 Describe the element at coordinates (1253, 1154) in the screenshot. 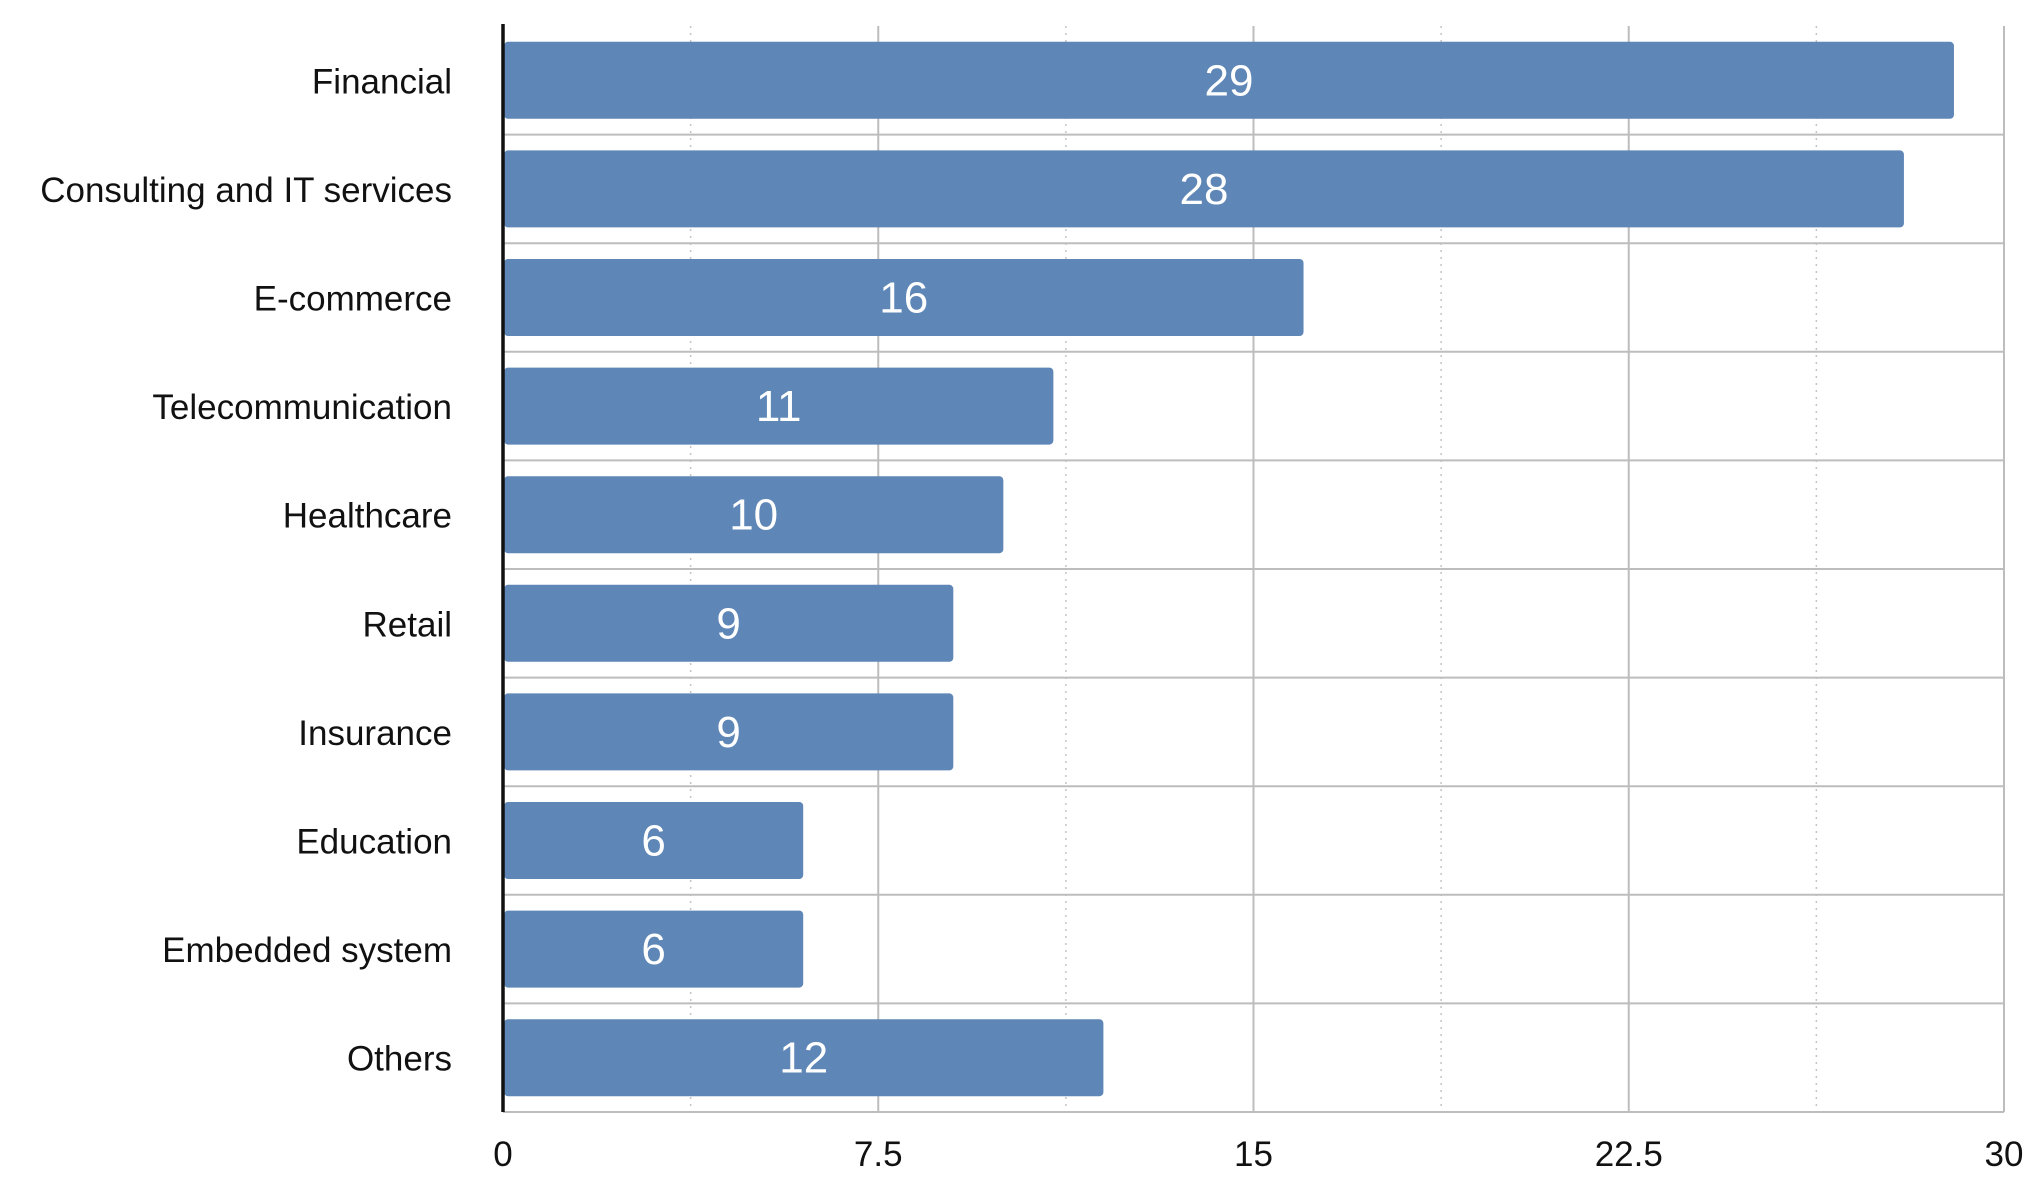

I see `x-tick-label: 15` at that location.